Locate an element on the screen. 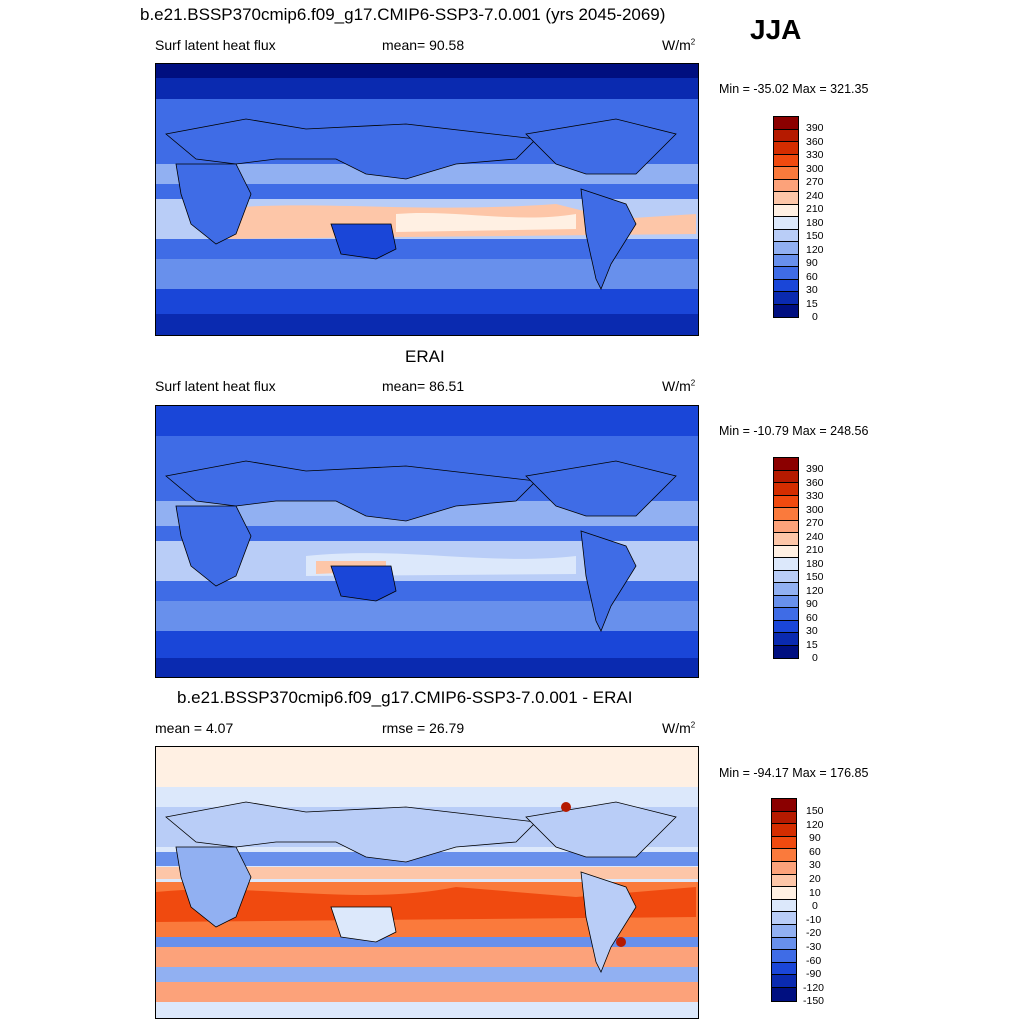  panel2-minmax: Min = -10.79 Max = 248.56 is located at coordinates (794, 431).